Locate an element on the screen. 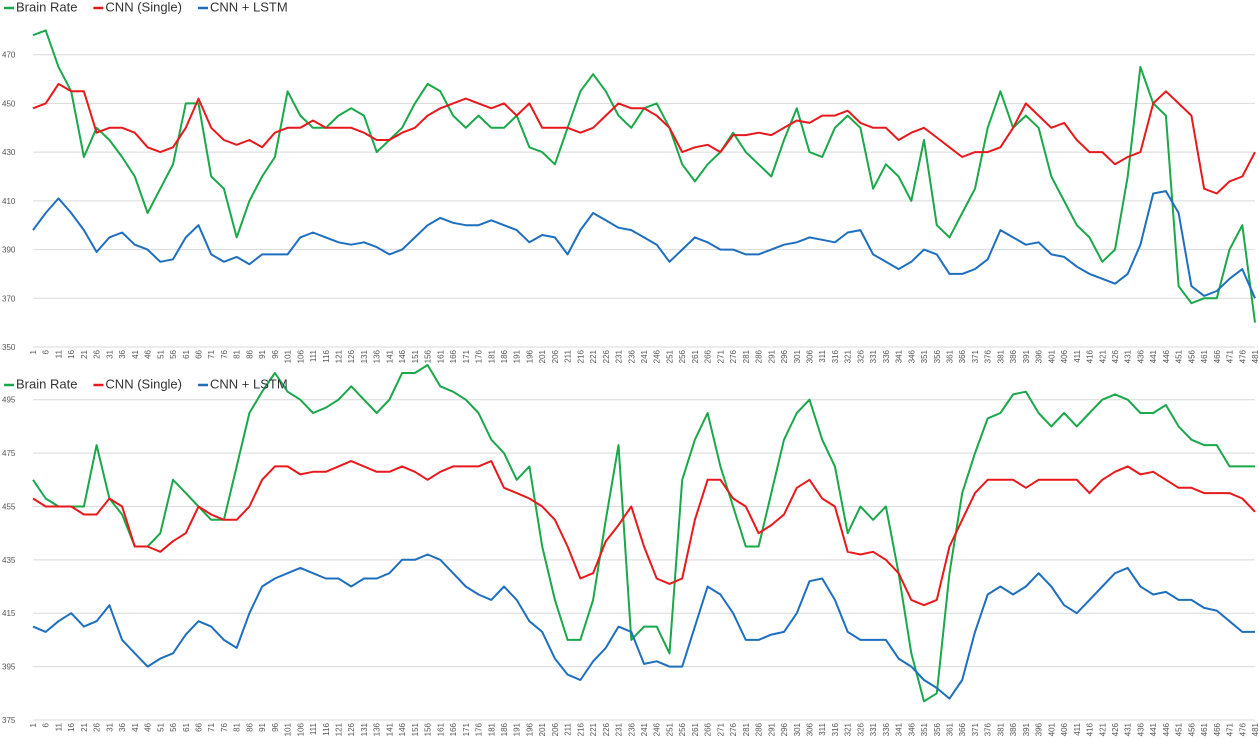 The image size is (1259, 740). x-tick-label: 236 is located at coordinates (631, 729).